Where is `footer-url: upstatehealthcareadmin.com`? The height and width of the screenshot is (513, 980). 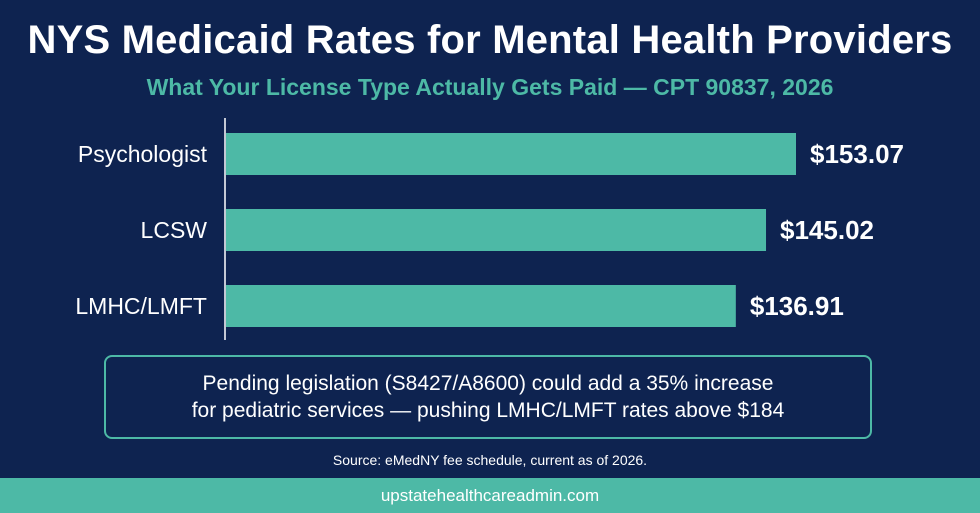
footer-url: upstatehealthcareadmin.com is located at coordinates (490, 495).